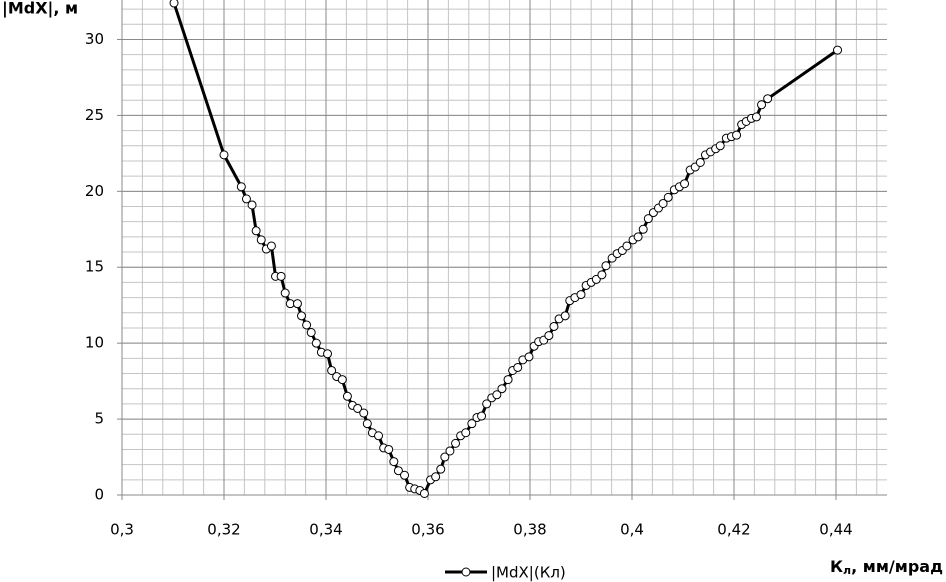 This screenshot has width=946, height=582. I want to click on y-axis-label: |MdX|, м, so click(40, 9).